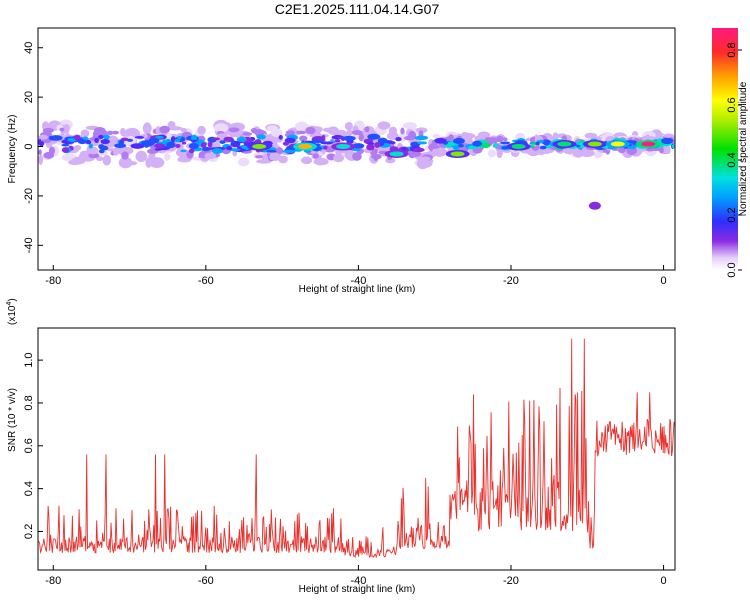 The height and width of the screenshot is (600, 750). What do you see at coordinates (12, 149) in the screenshot?
I see `spectrogram-y-label: Frequency (Hz)` at bounding box center [12, 149].